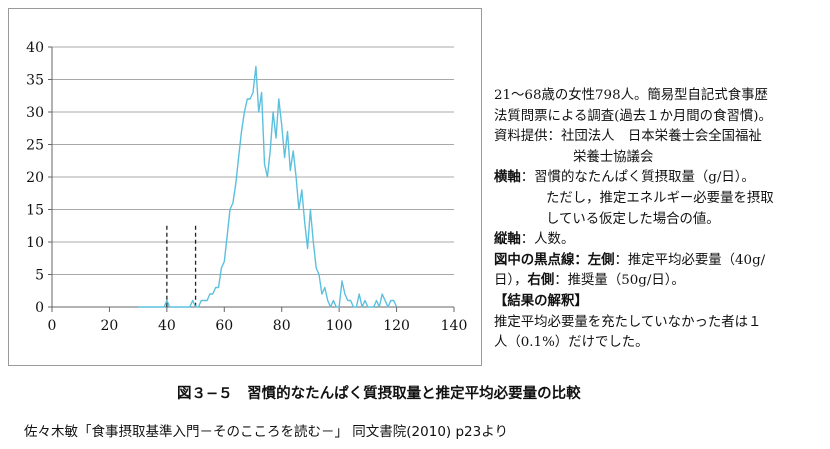 This screenshot has width=830, height=449. Describe the element at coordinates (660, 198) in the screenshot. I see `note-line-6: ただし，推定エネルギー必要量を摂取` at that location.